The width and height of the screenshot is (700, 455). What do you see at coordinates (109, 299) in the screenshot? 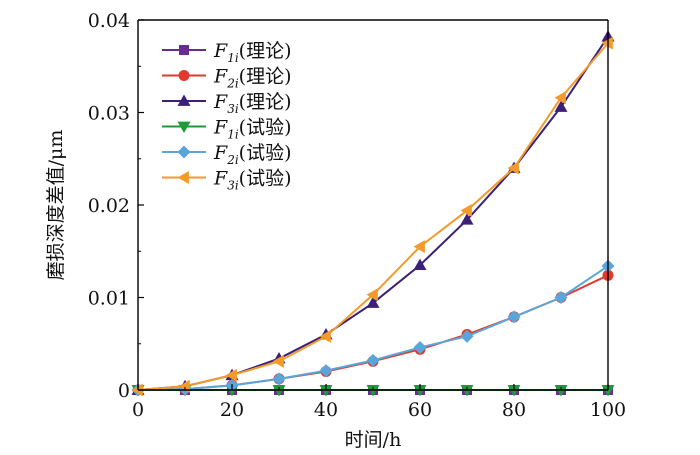
I see `y-tick-label-0.01: 0.01` at bounding box center [109, 299].